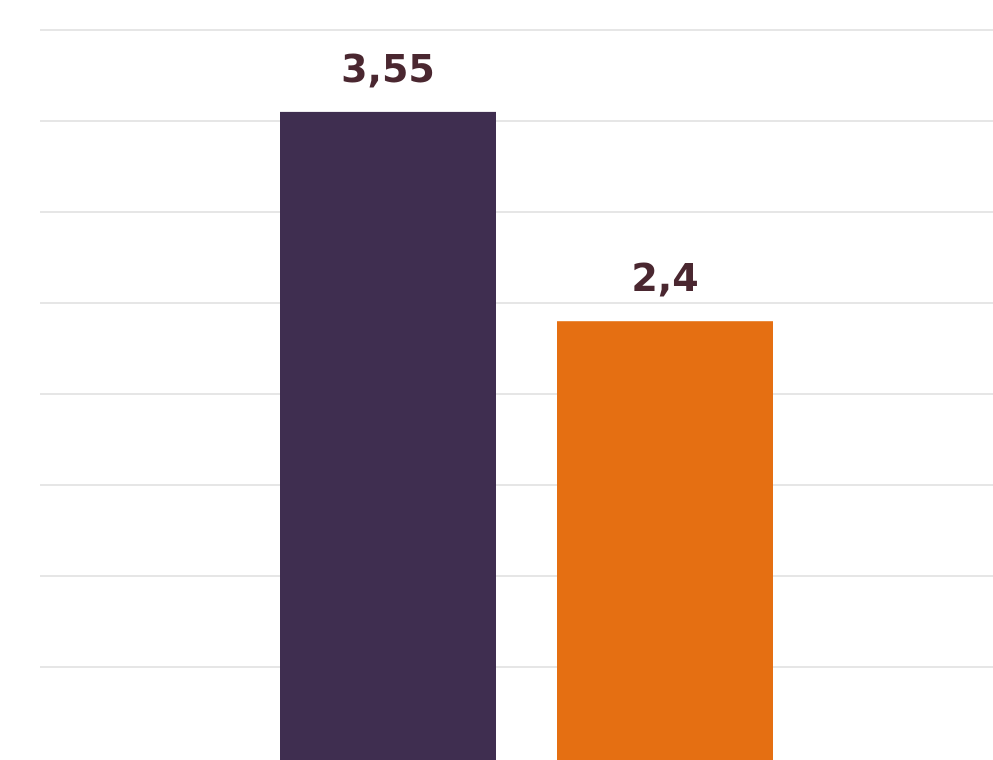 Image resolution: width=993 pixels, height=760 pixels. What do you see at coordinates (664, 278) in the screenshot?
I see `value-label-2: 2,4` at bounding box center [664, 278].